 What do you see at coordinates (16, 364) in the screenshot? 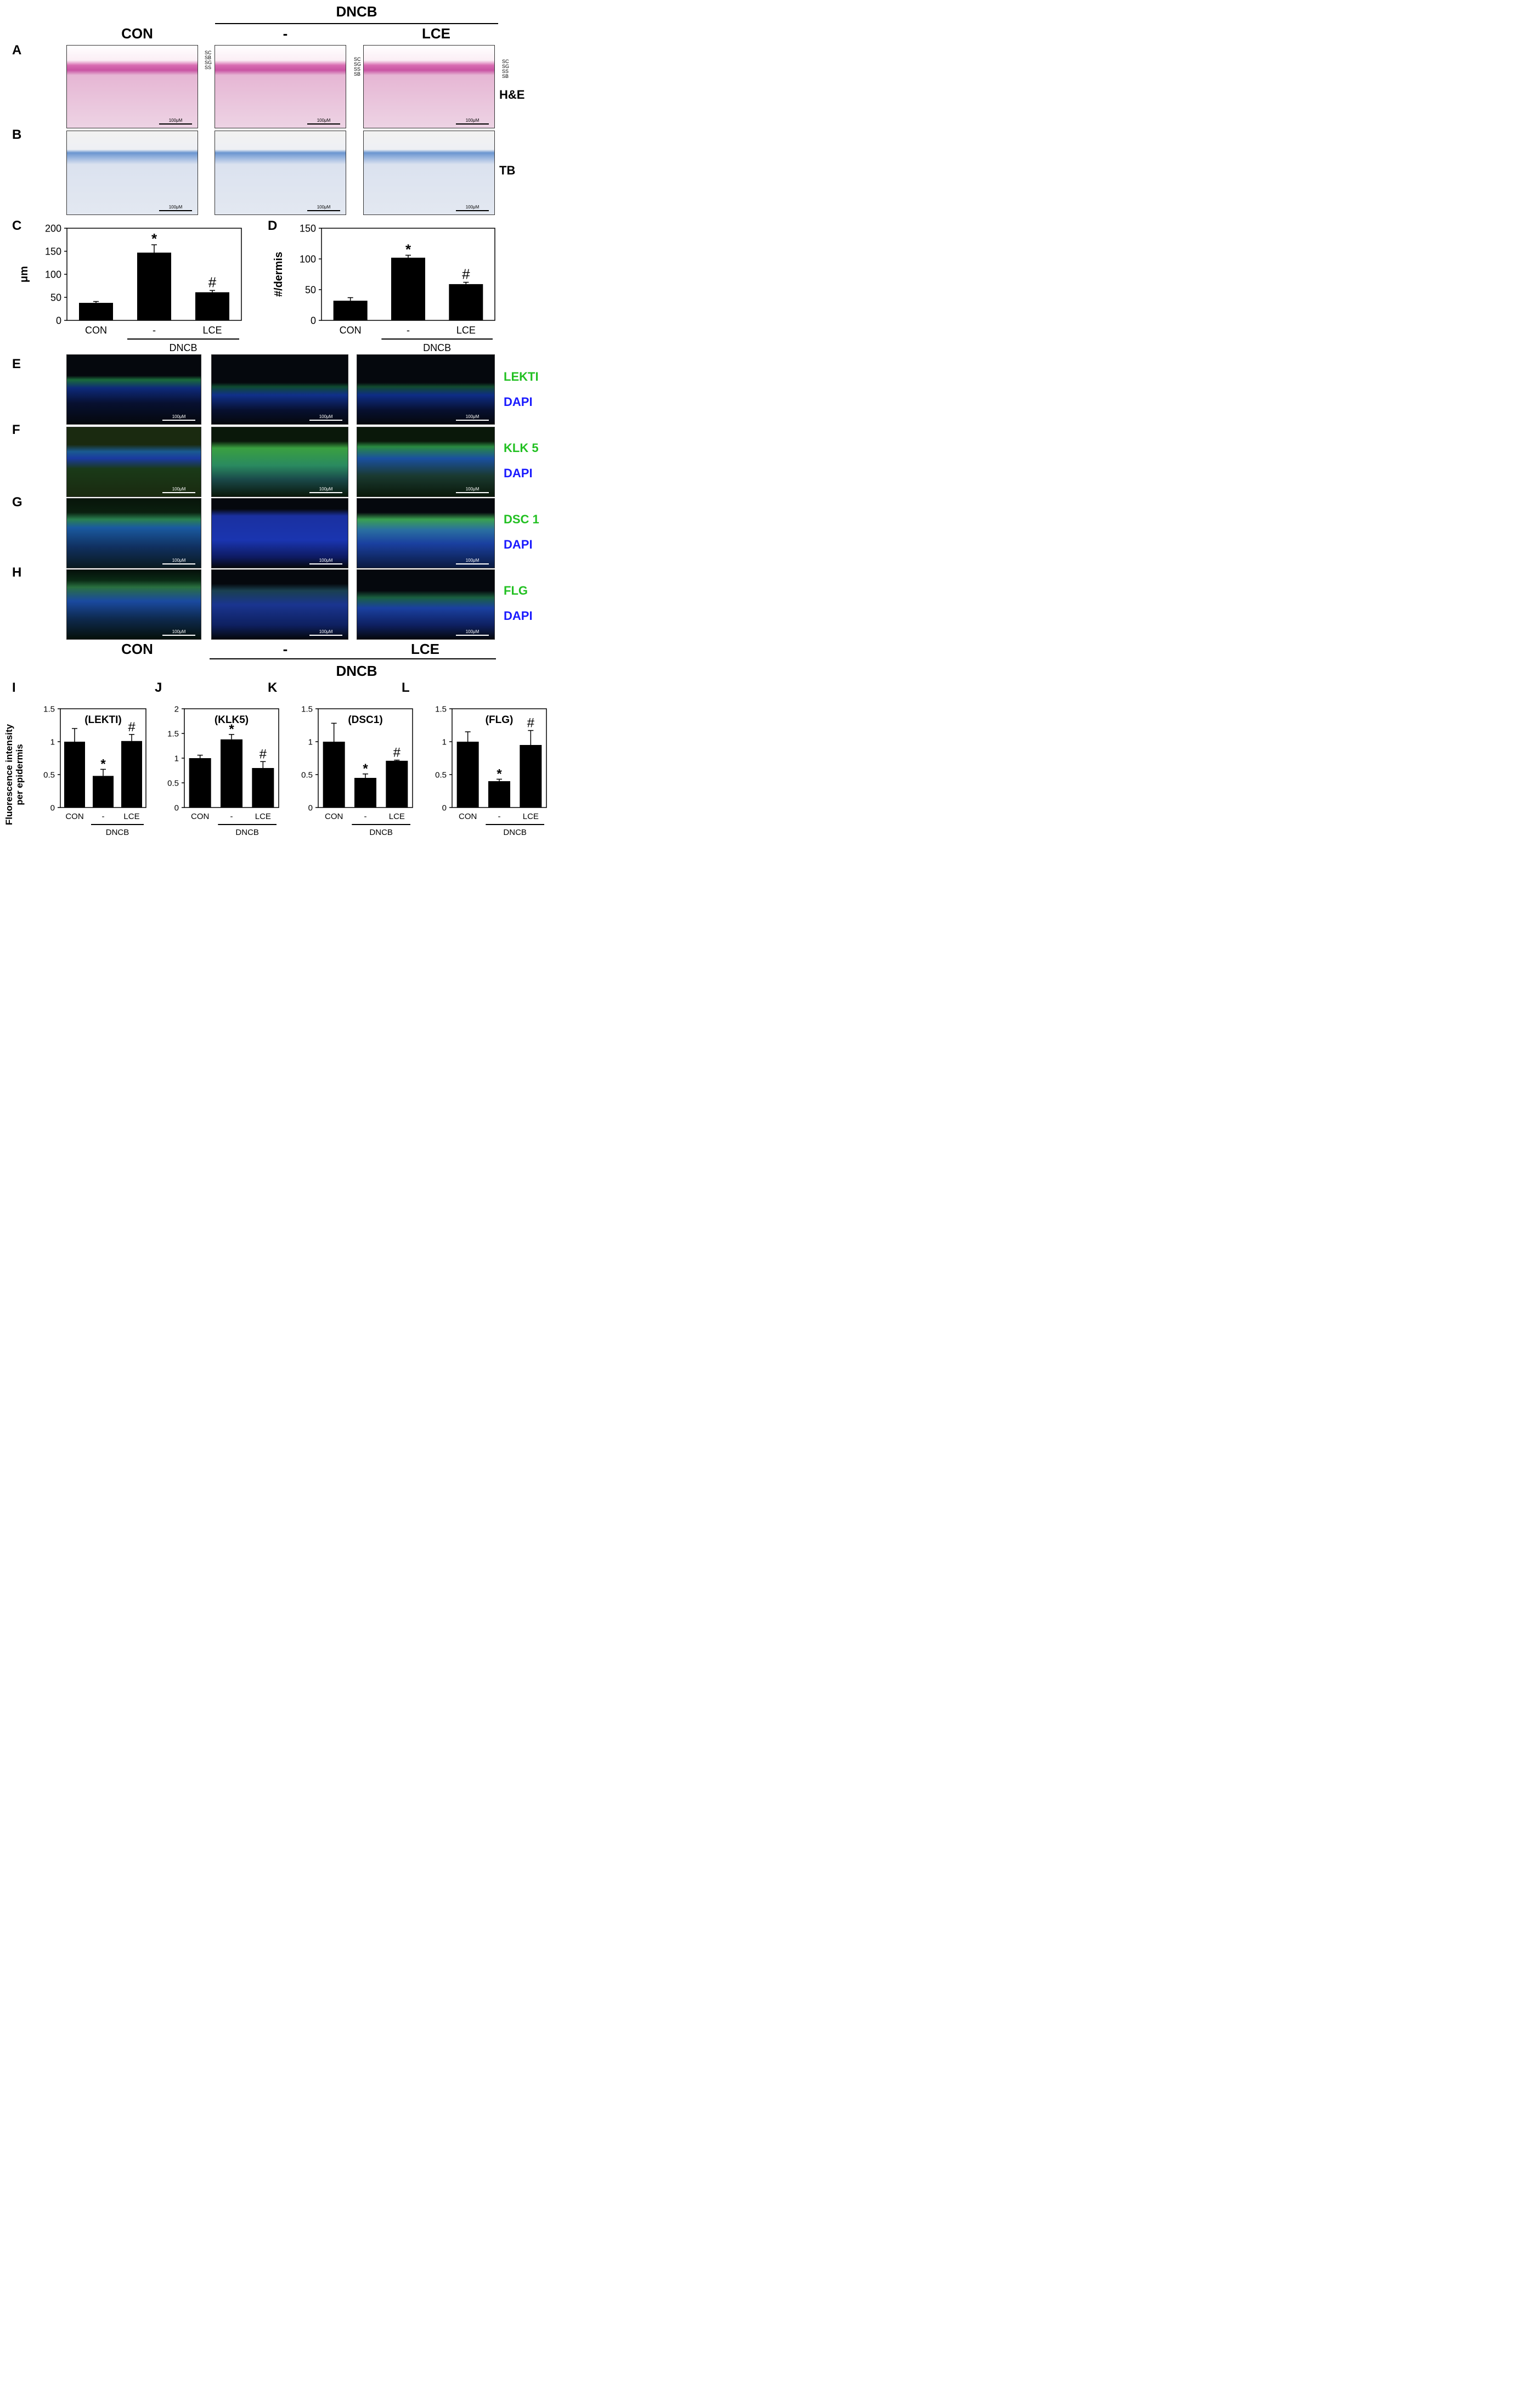
I see `panel-label-e: E` at bounding box center [16, 364].